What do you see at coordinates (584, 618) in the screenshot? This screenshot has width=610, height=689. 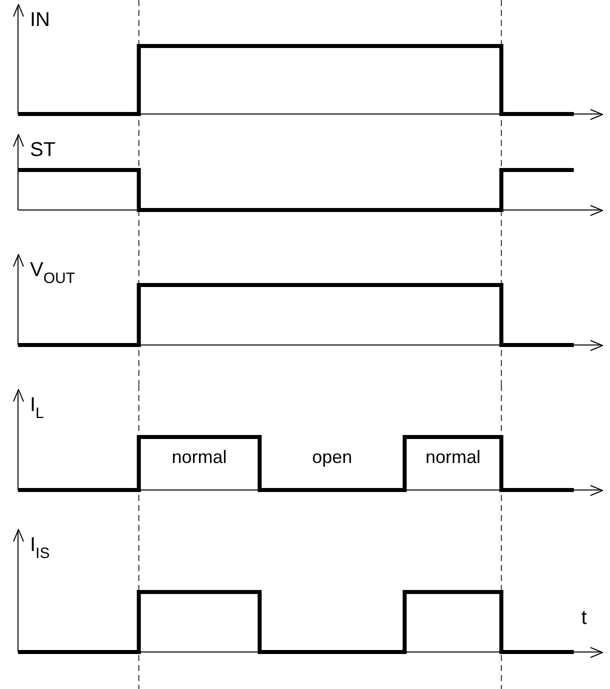 I see `x-axis-title: t` at bounding box center [584, 618].